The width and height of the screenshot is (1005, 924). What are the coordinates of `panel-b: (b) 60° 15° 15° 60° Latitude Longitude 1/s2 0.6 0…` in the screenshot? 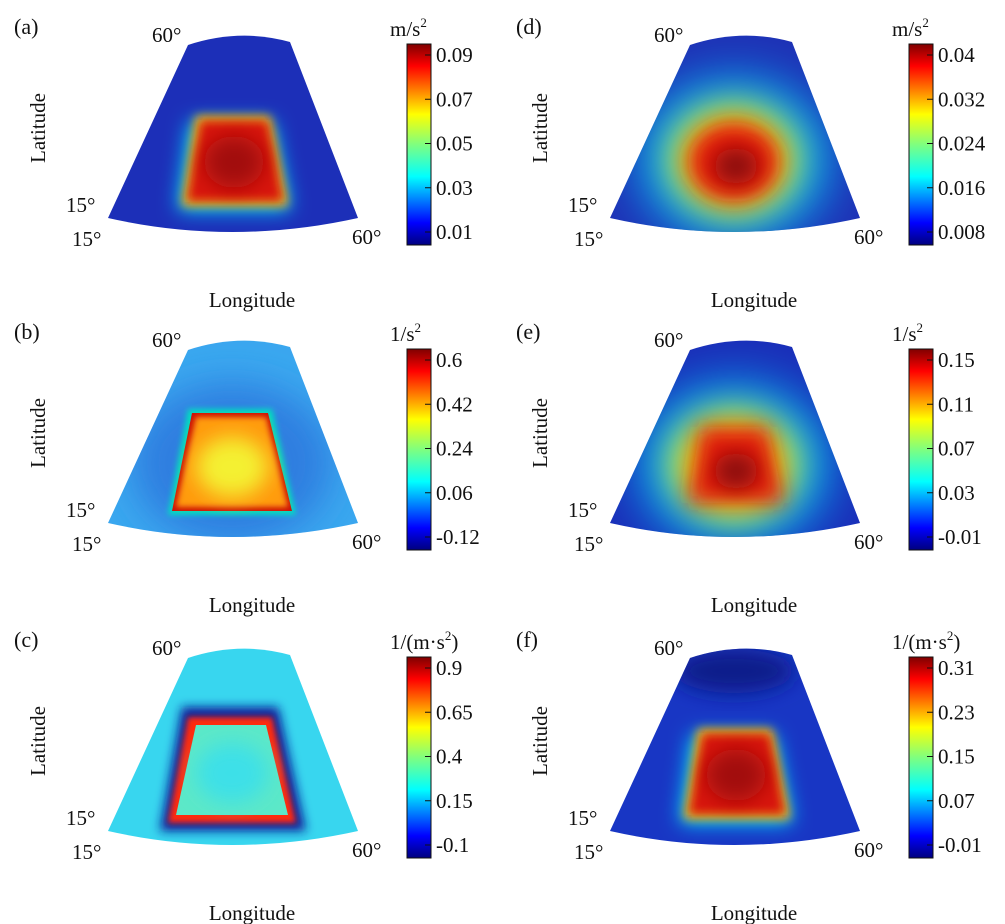 It's located at (247, 468).